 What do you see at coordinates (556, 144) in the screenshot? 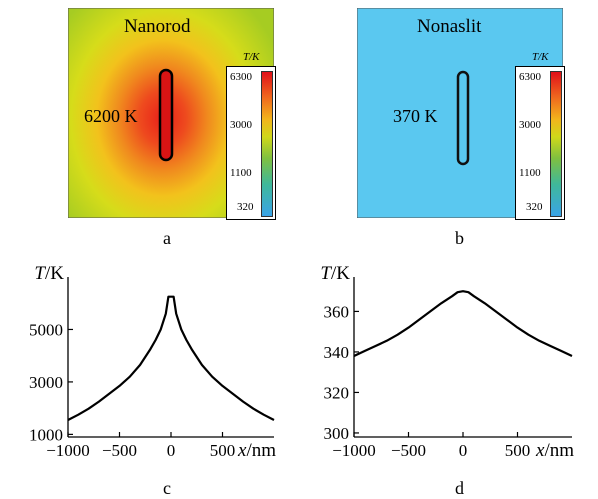
I see `panel-b-colorbar-gradient` at bounding box center [556, 144].